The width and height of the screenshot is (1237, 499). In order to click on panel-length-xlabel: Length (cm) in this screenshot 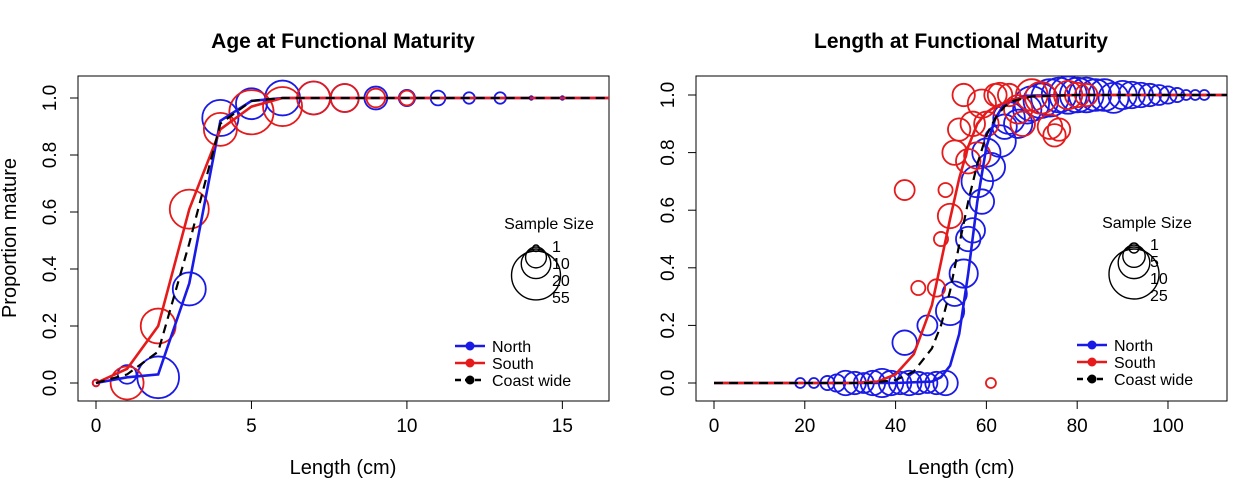, I will do `click(961, 468)`.